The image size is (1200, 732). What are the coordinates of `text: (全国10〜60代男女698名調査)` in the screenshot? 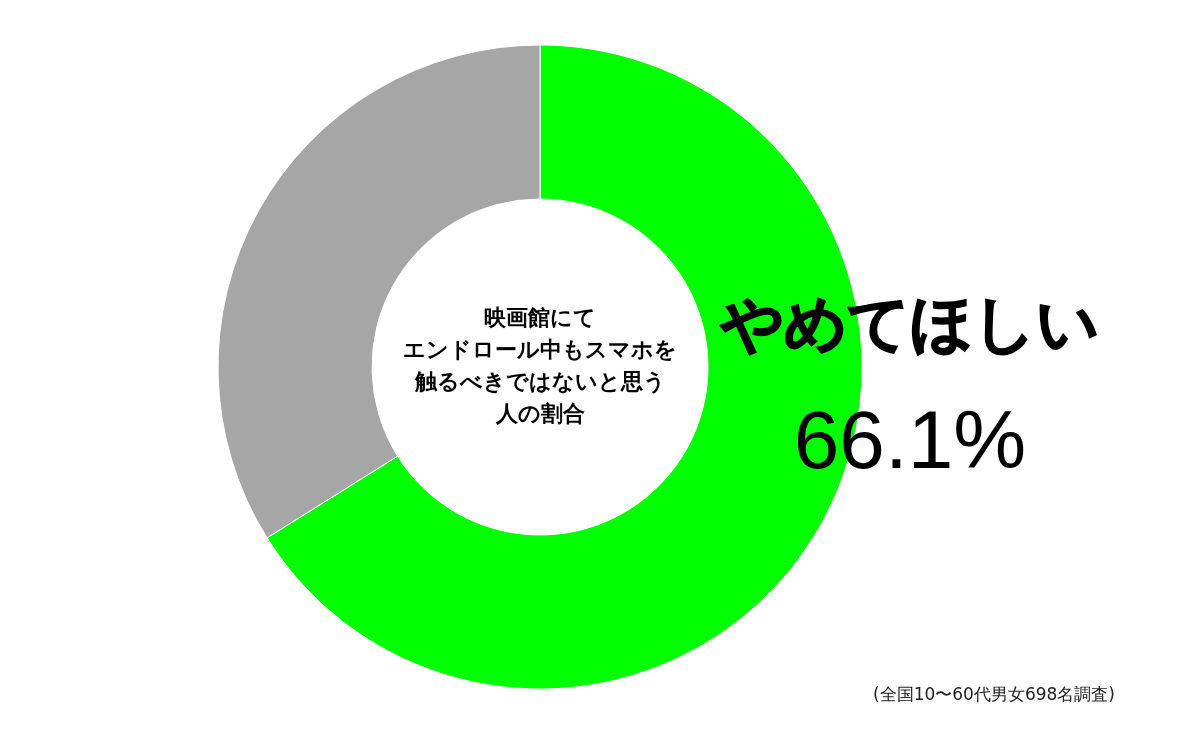 It's located at (994, 694).